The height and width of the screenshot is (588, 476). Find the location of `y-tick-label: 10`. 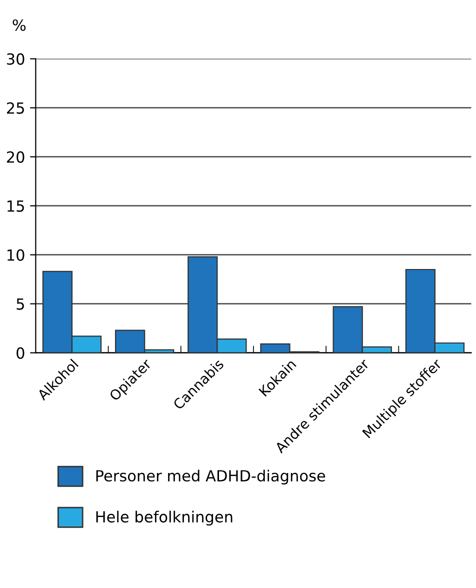

y-tick-label: 10 is located at coordinates (16, 255).